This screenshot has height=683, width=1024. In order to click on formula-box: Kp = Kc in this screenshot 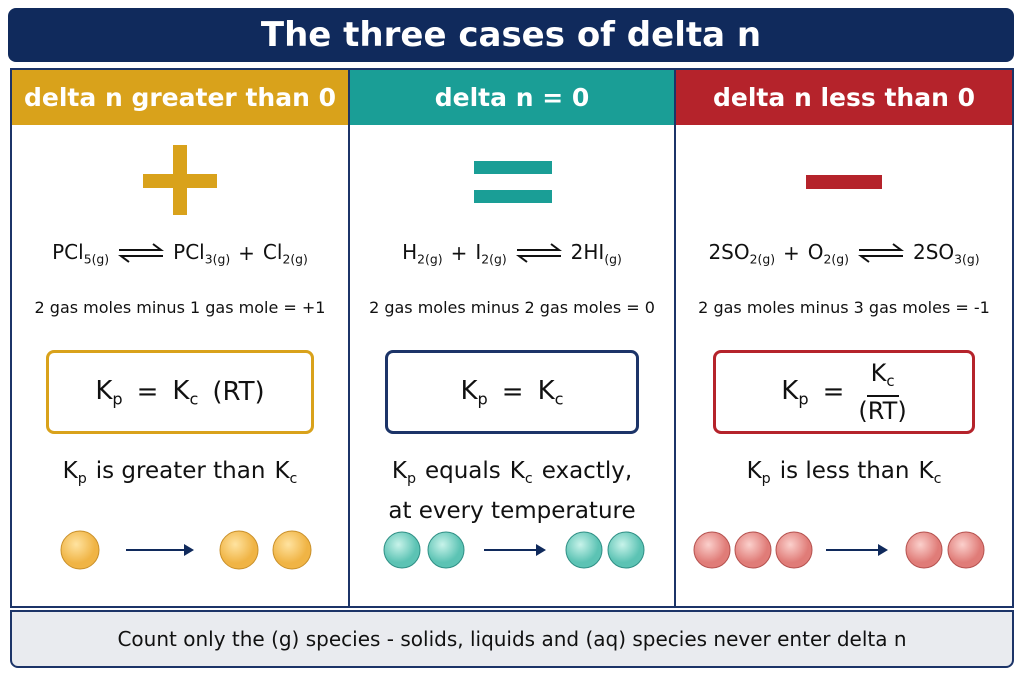, I will do `click(512, 392)`.